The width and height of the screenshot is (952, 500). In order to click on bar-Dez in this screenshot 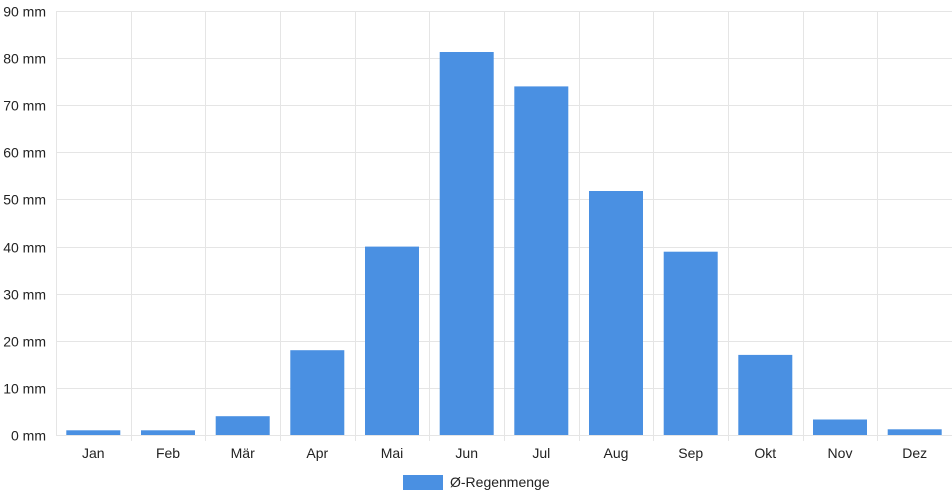, I will do `click(914, 432)`.